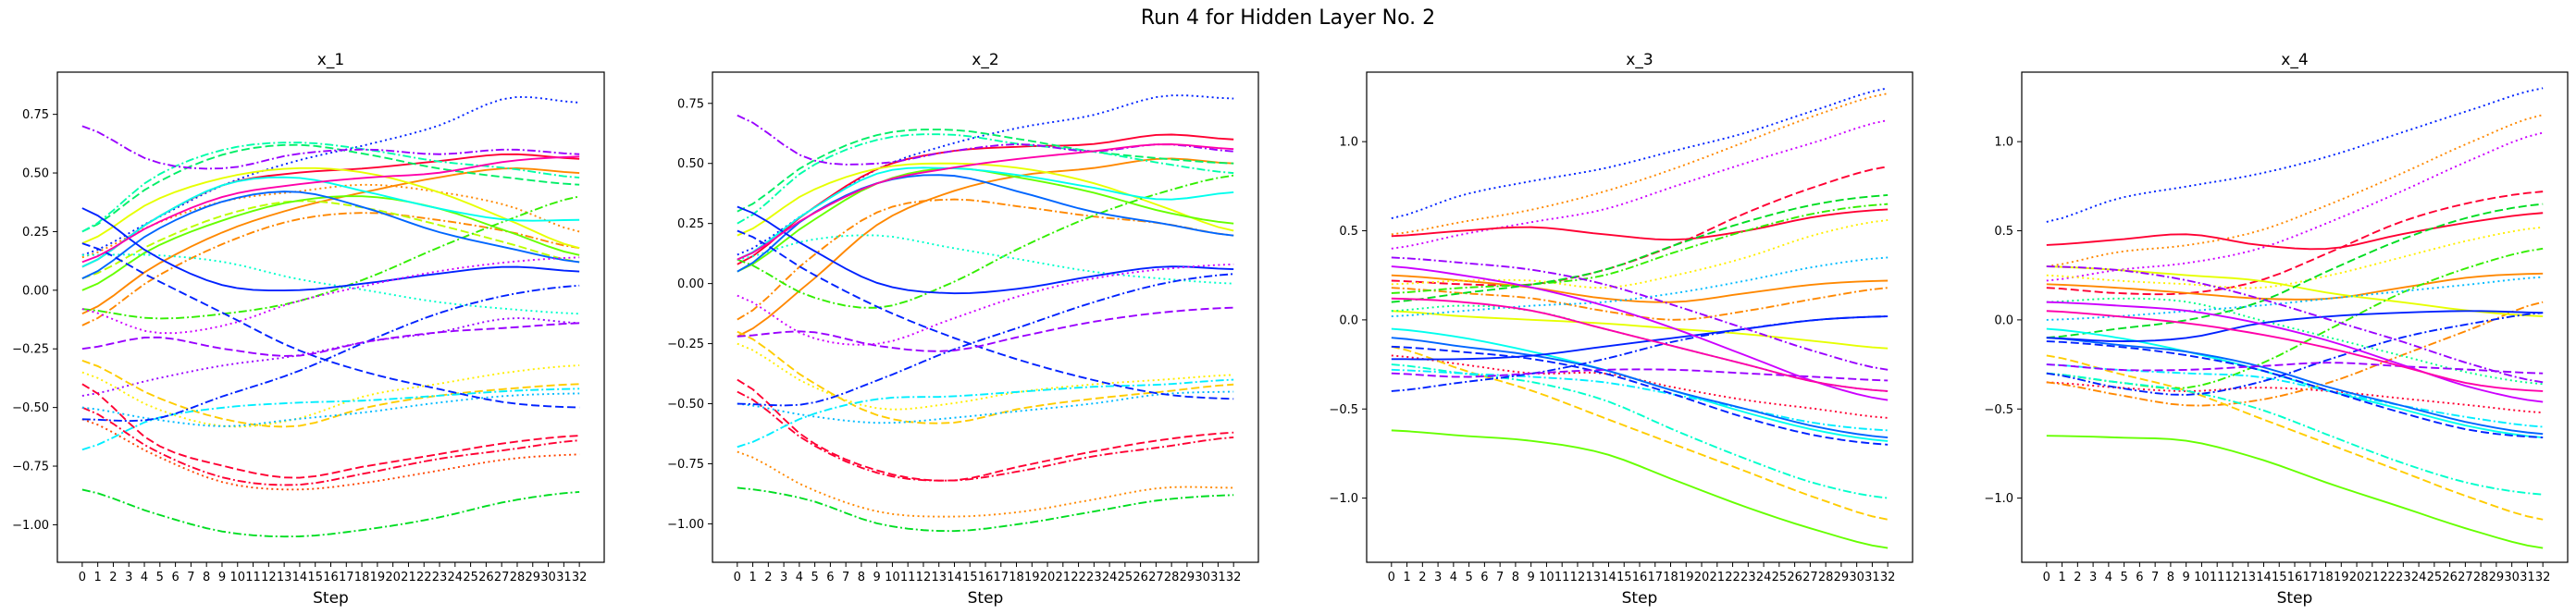 The height and width of the screenshot is (615, 2576). I want to click on subplot-title: x_1, so click(331, 60).